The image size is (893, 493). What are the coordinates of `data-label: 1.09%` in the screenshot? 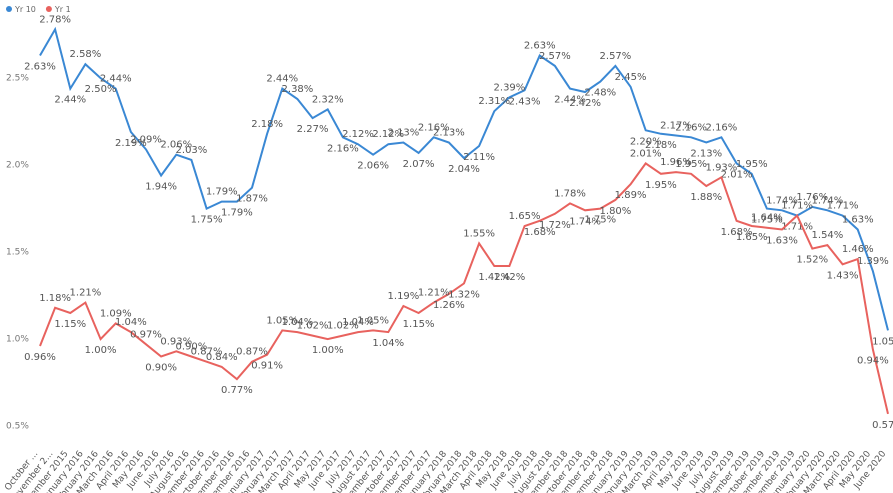 It's located at (116, 313).